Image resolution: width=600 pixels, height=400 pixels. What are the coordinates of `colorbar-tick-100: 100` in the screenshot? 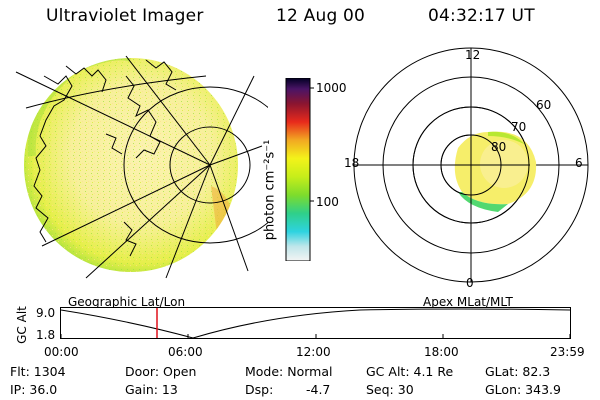 It's located at (327, 202).